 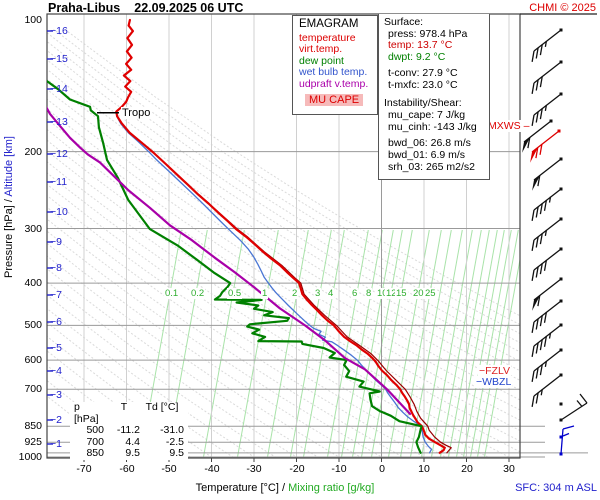 I want to click on chart-header: Praha-Libus 22.09.2025 06 UTC, so click(x=145, y=8).